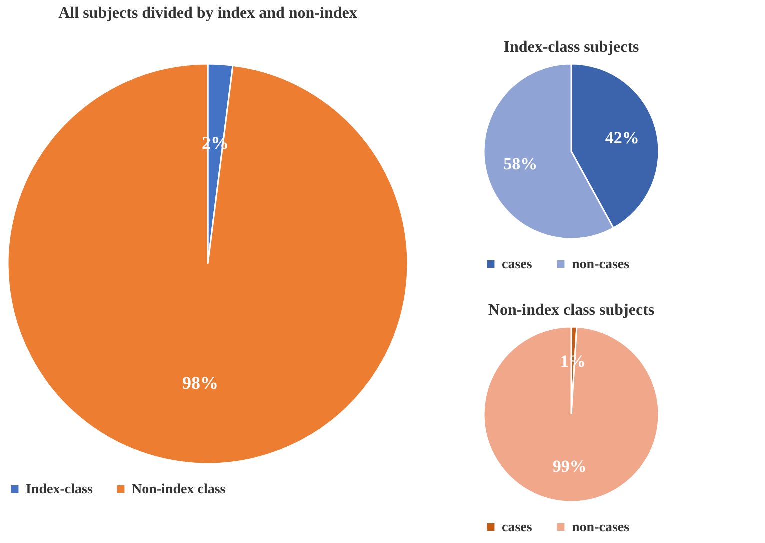 The image size is (765, 543). Describe the element at coordinates (60, 490) in the screenshot. I see `legend-label: Index-class` at that location.